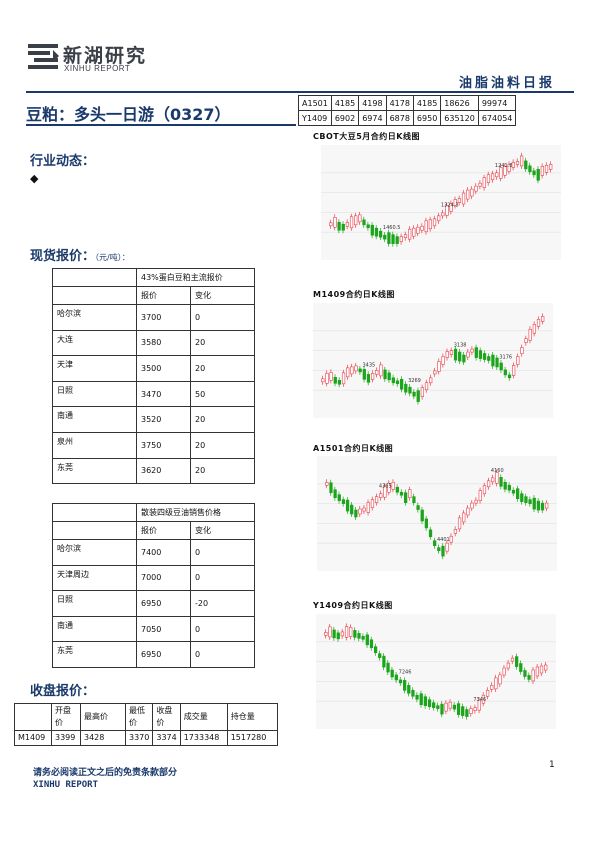 The image size is (595, 842). Describe the element at coordinates (94, 654) in the screenshot. I see `city-cell: 东莞` at that location.